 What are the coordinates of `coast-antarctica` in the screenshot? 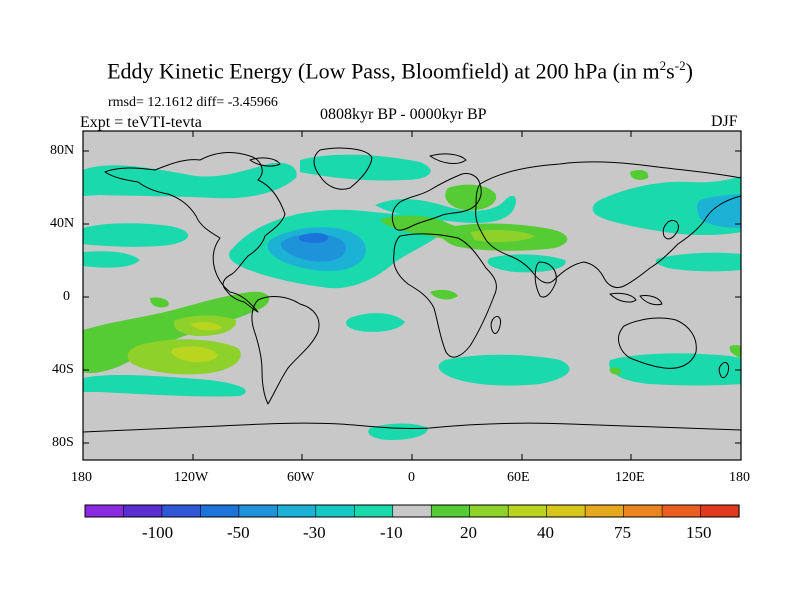 It's located at (412, 427).